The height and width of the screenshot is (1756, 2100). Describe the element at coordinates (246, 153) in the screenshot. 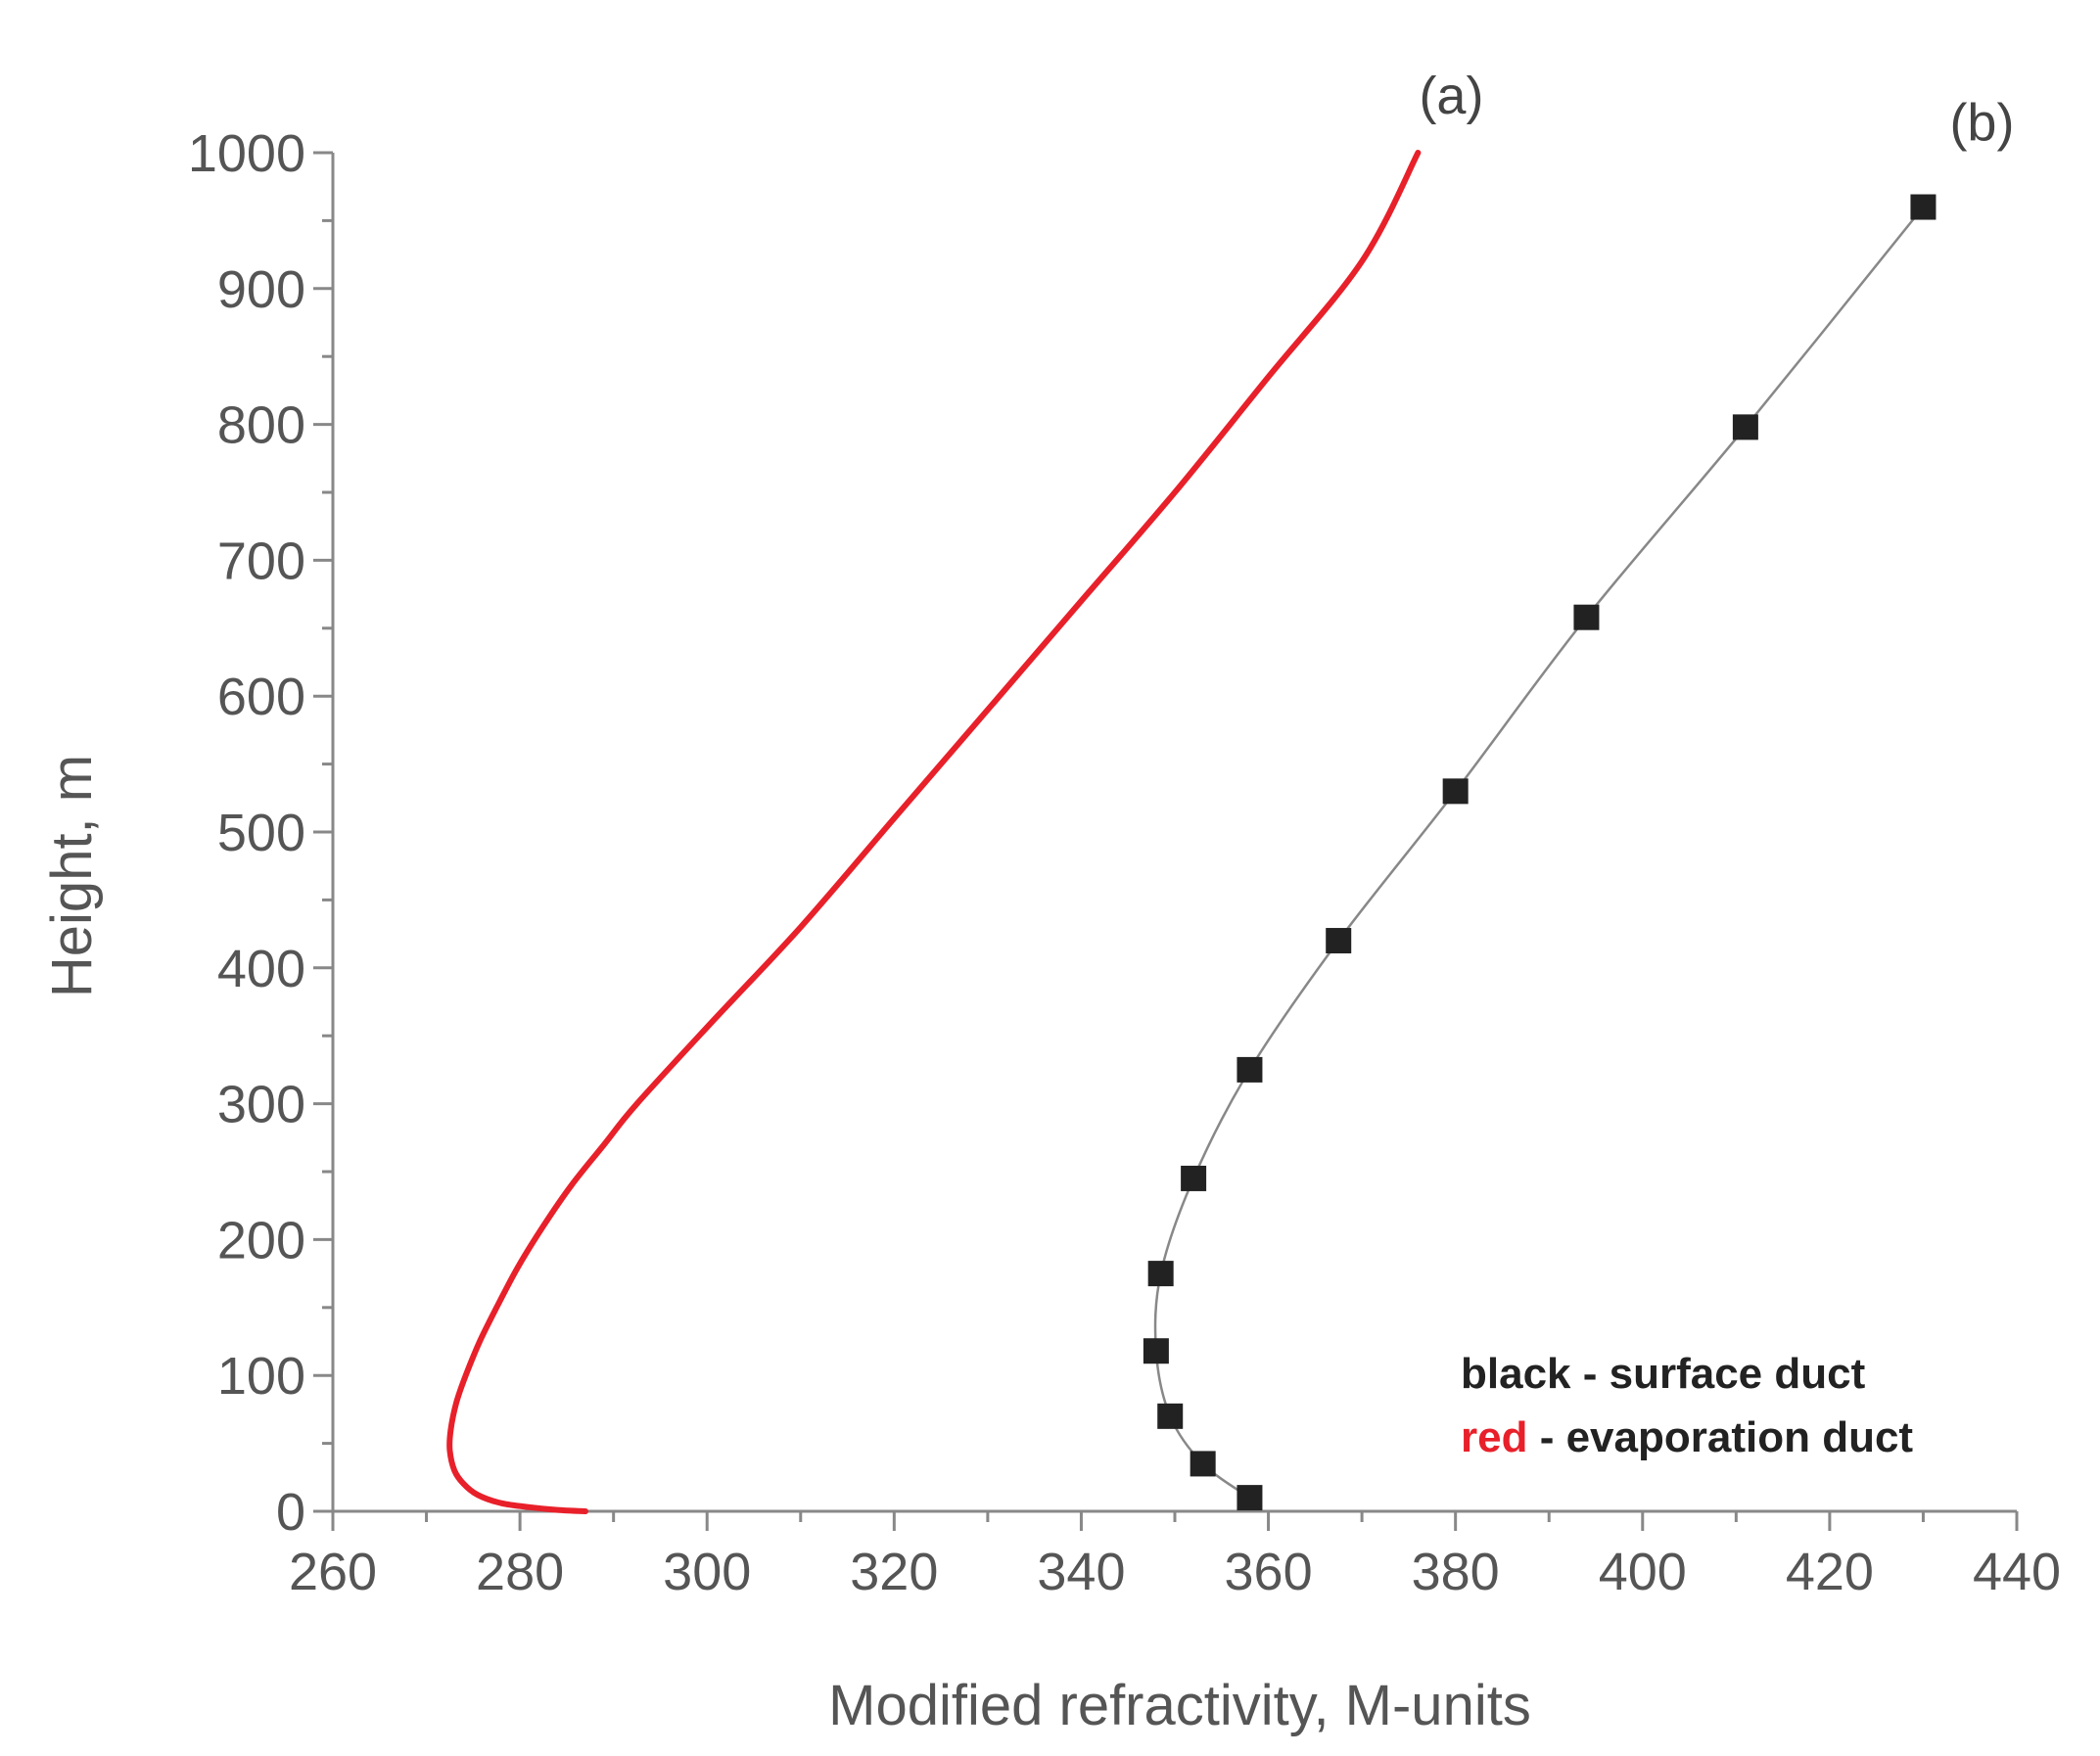

I see `y-tick-label: 1000` at that location.